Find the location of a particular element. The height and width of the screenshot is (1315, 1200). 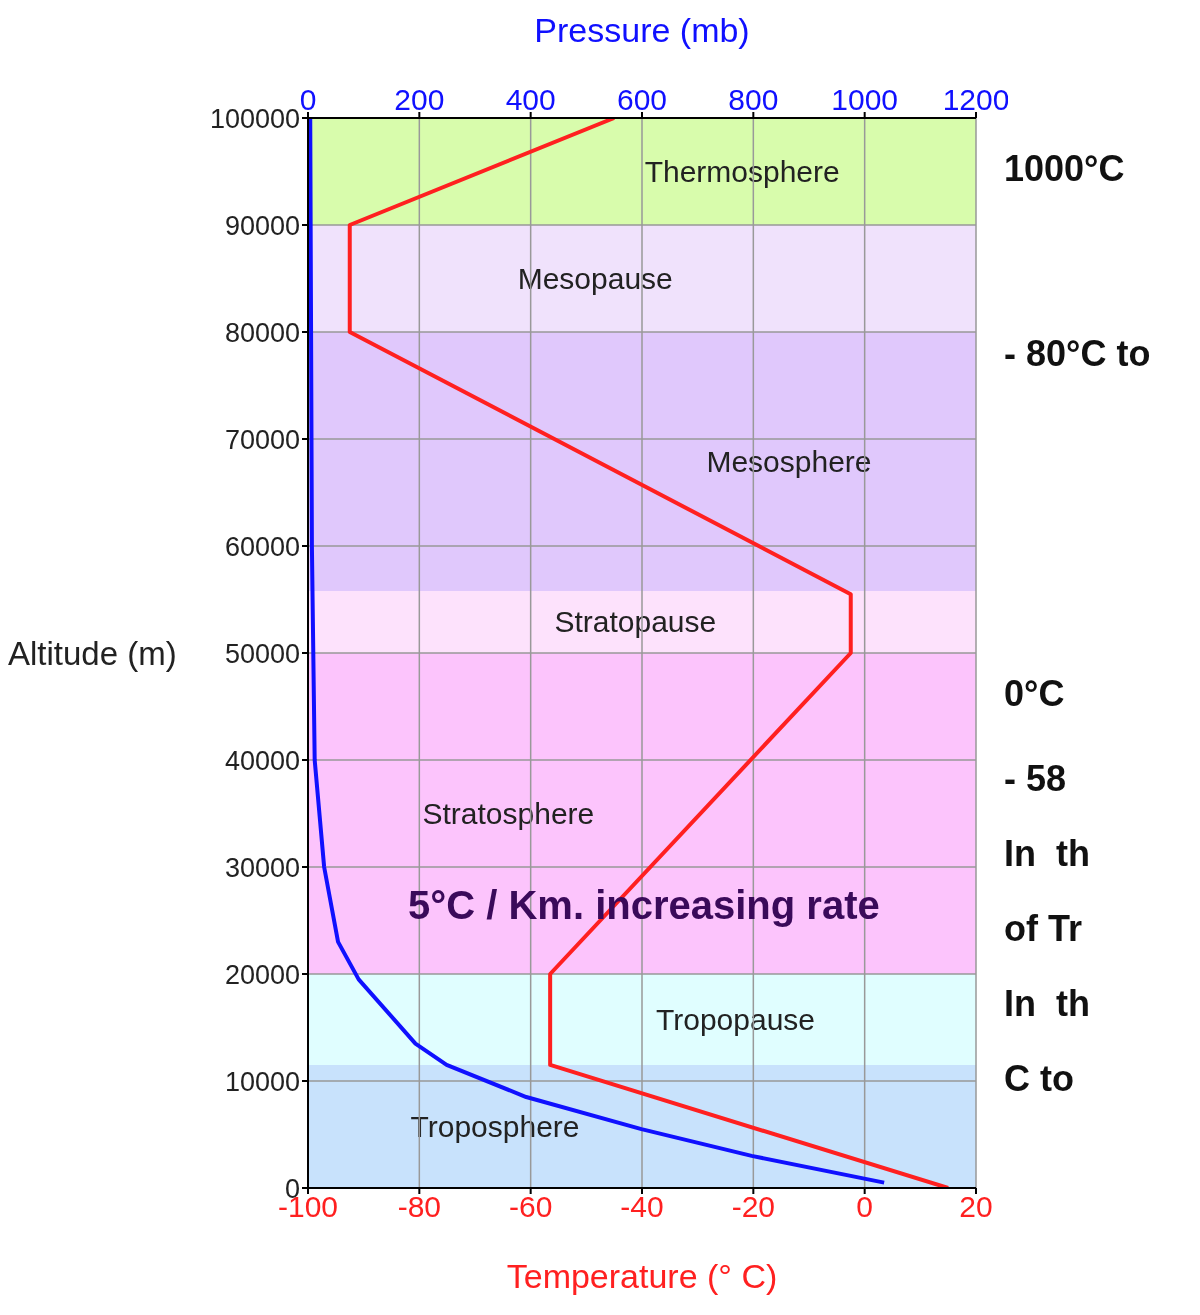

y-tick-label: 50000 is located at coordinates (262, 653).